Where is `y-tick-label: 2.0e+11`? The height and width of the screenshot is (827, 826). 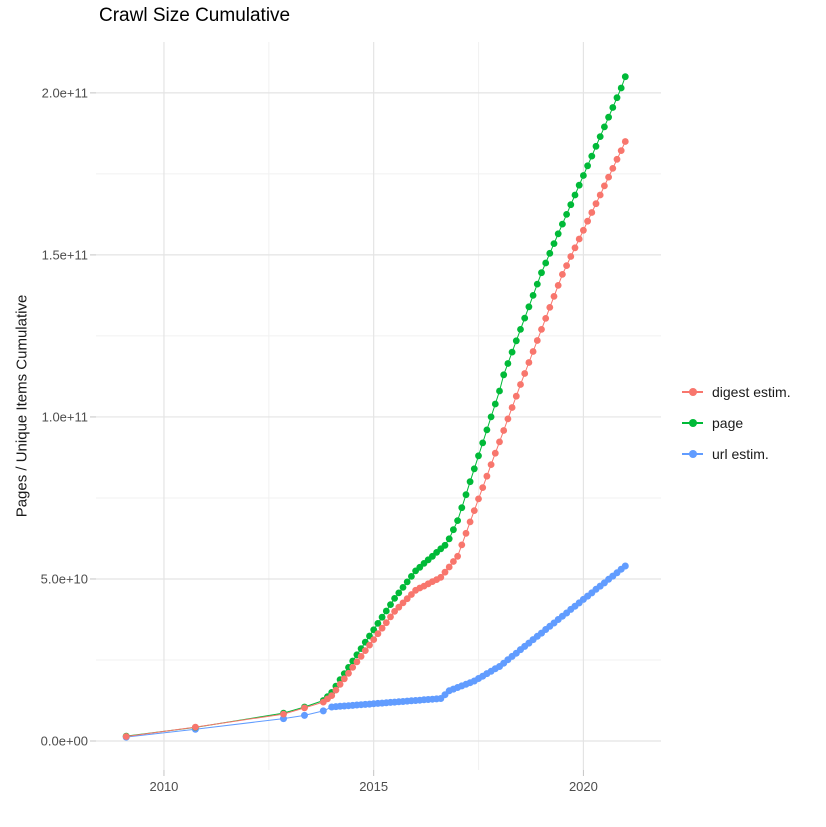 y-tick-label: 2.0e+11 is located at coordinates (65, 92).